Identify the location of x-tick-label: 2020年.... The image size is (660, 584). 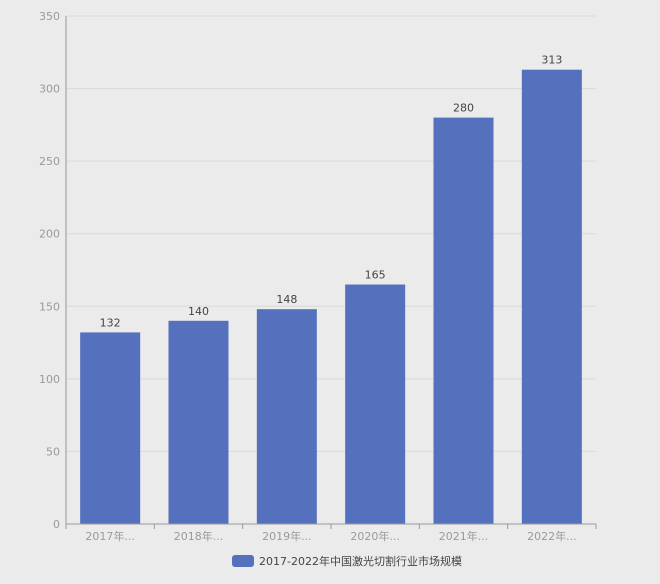
(374, 536).